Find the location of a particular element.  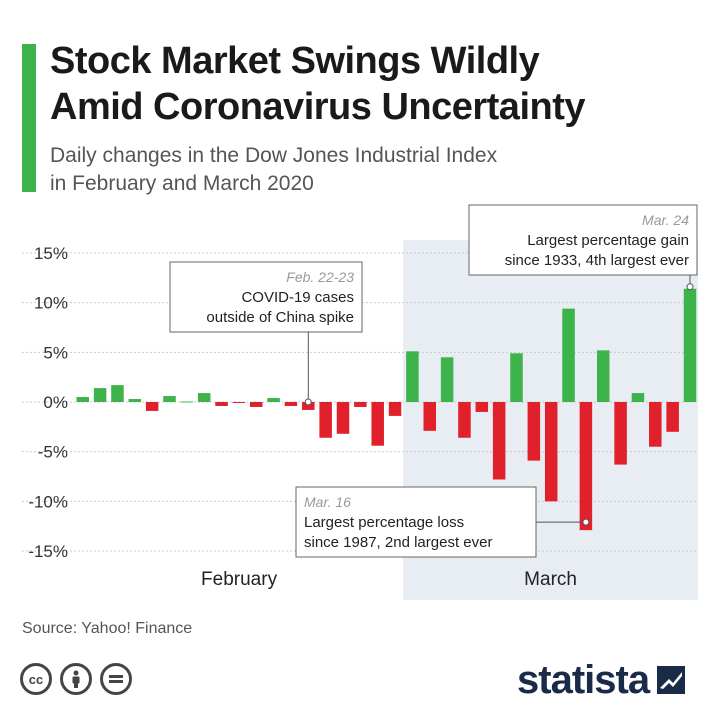

y-tick-label: 15% is located at coordinates (51, 253).